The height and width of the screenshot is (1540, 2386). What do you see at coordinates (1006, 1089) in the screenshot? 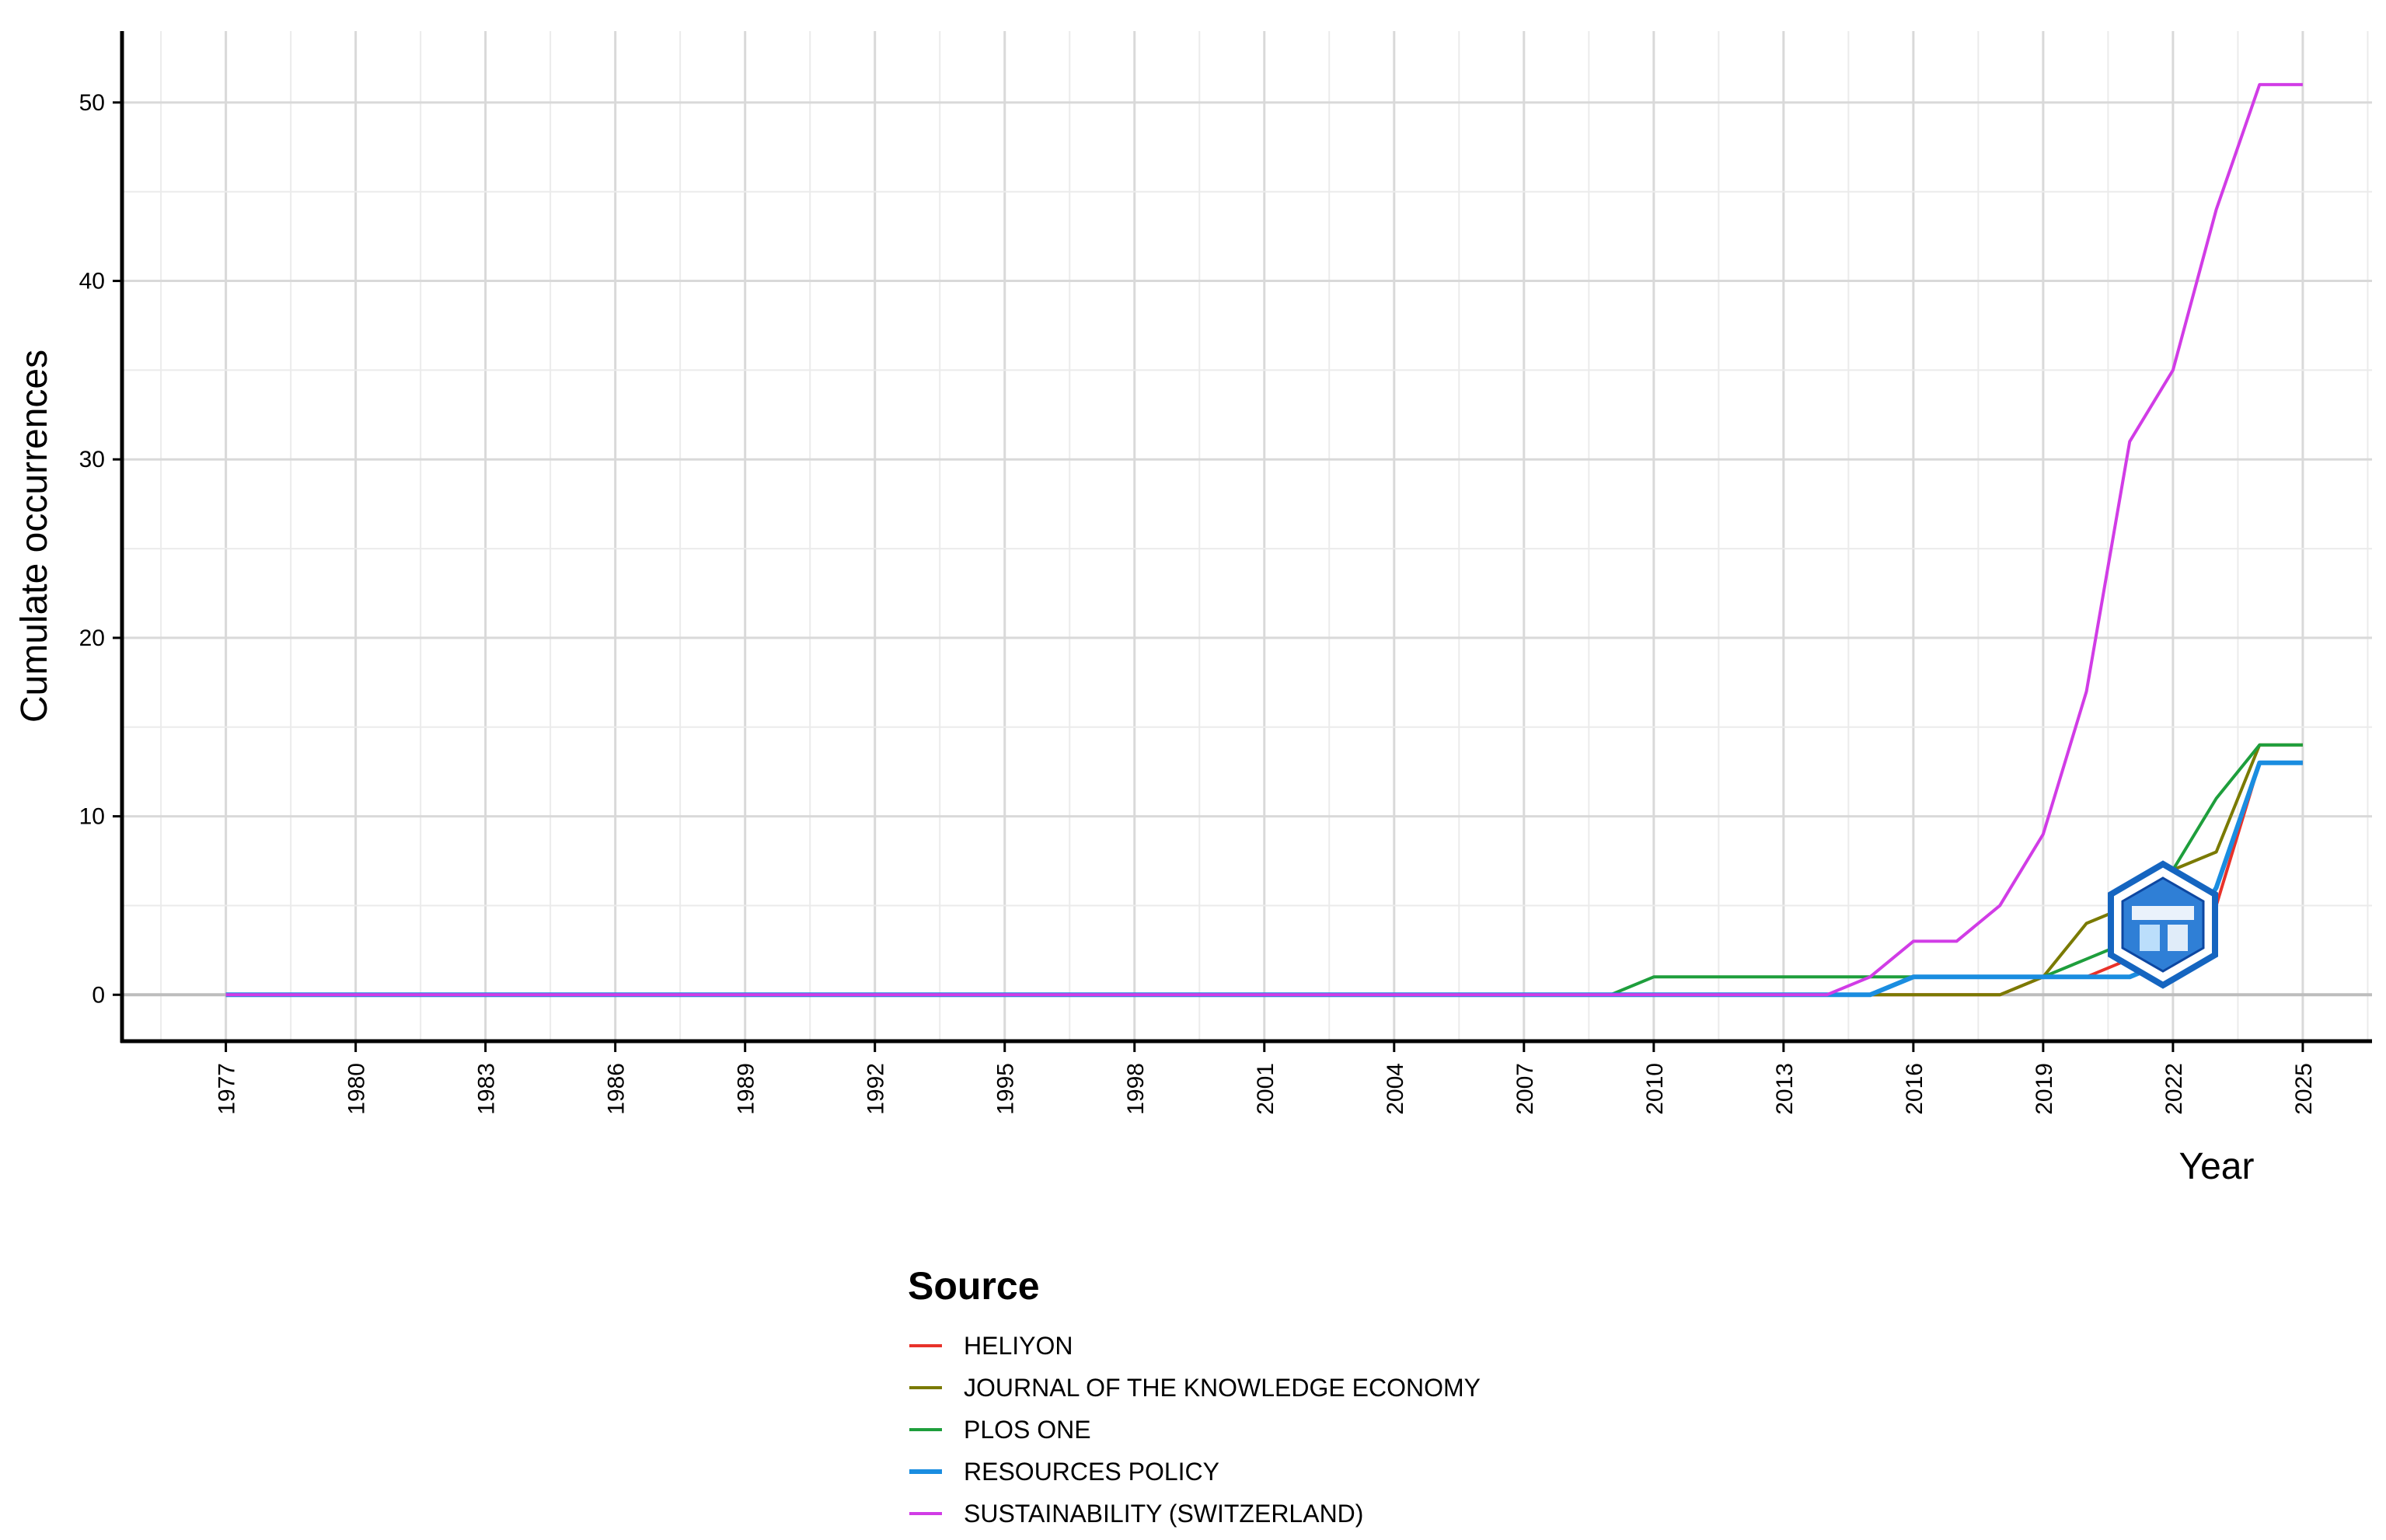
I see `x-tick-label: 1995` at bounding box center [1006, 1089].